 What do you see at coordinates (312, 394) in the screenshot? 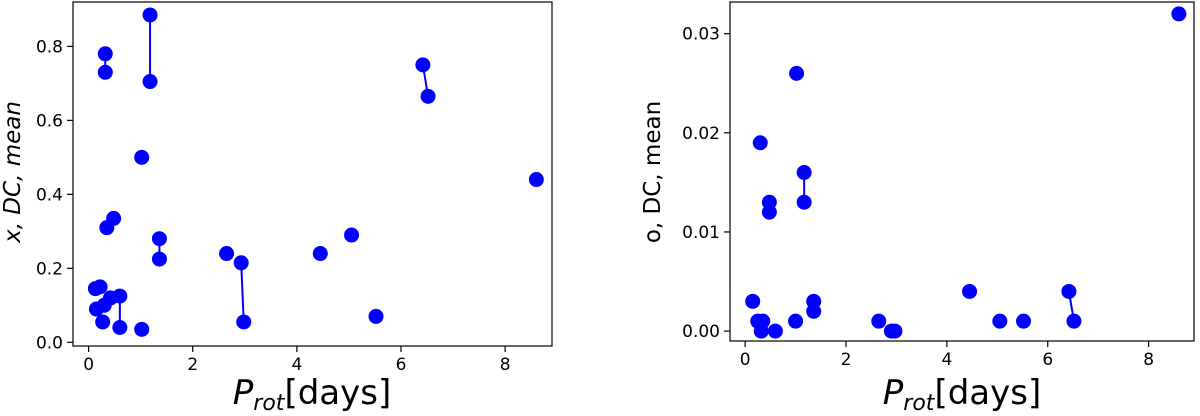
I see `left-chart-x-axis-label: Prot[days]` at bounding box center [312, 394].